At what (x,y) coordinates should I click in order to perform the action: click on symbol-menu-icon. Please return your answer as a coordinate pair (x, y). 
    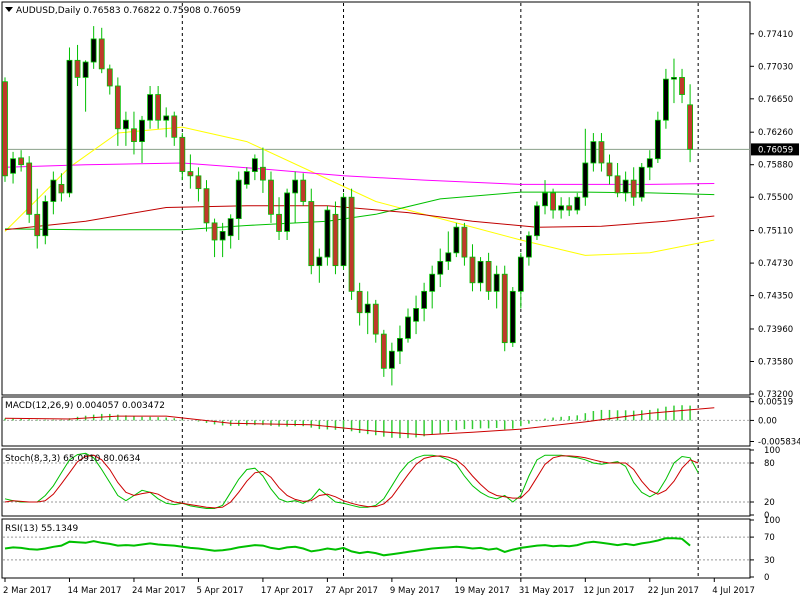
    Looking at the image, I should click on (9, 9).